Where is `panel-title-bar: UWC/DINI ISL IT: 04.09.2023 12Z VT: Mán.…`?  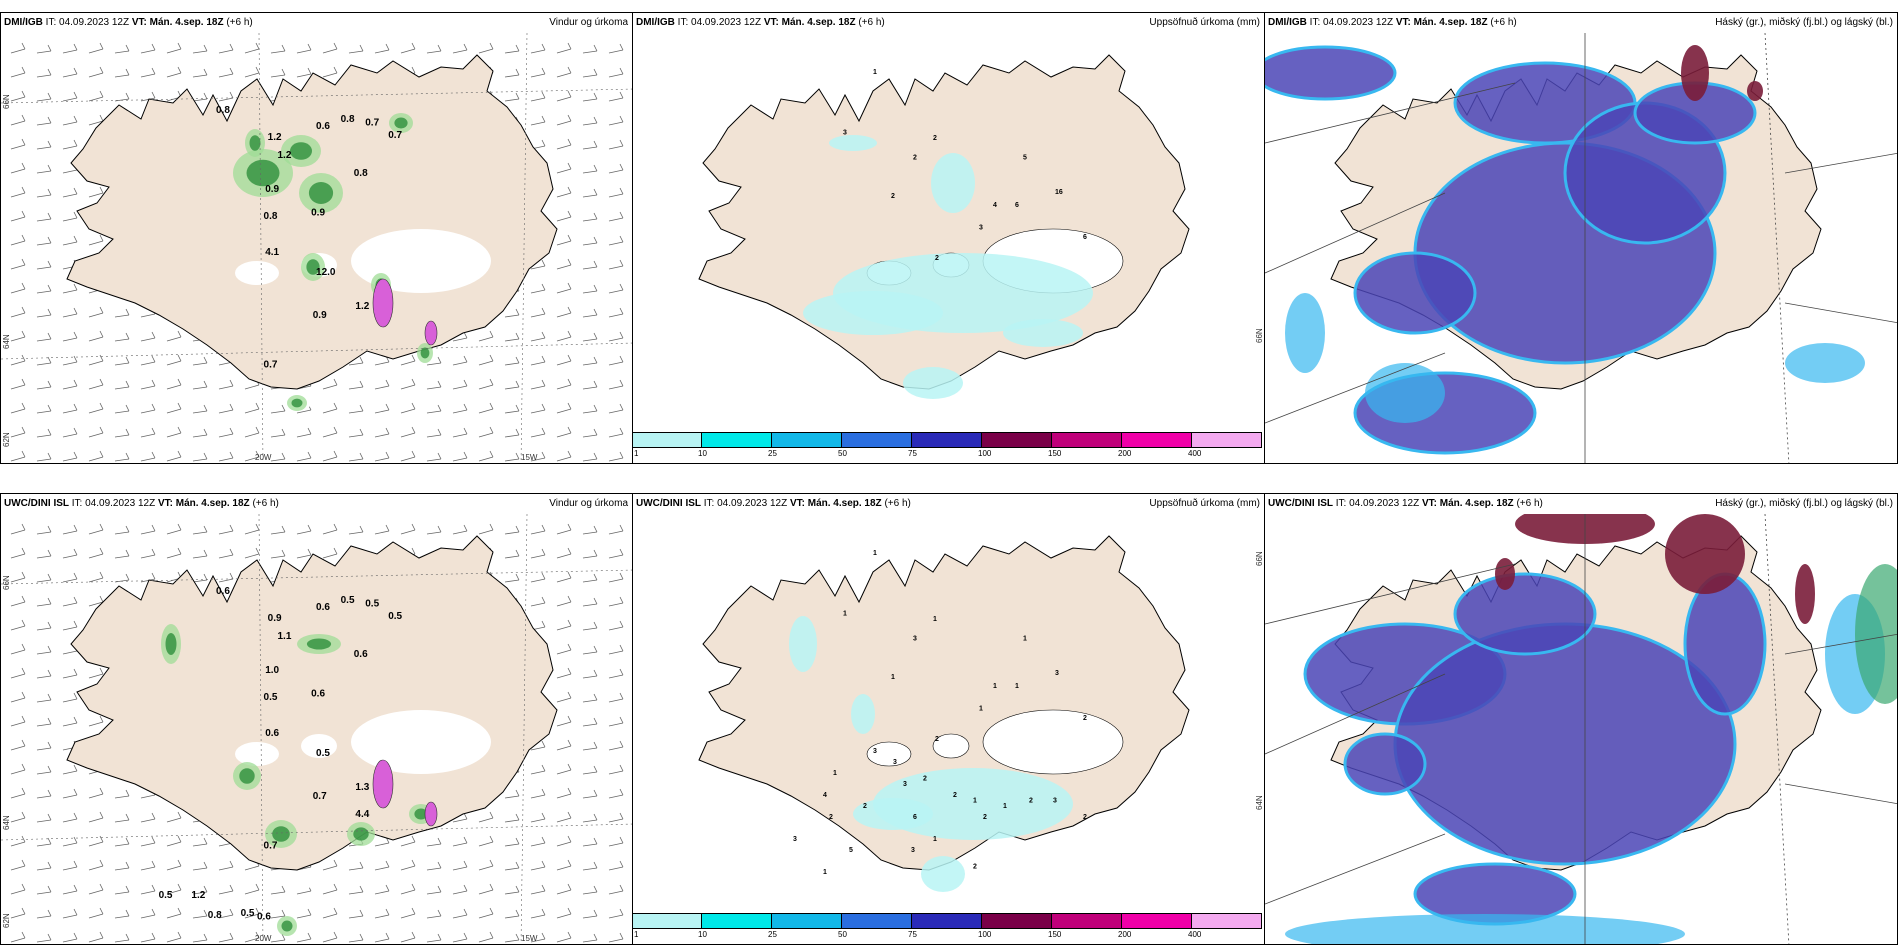 panel-title-bar: UWC/DINI ISL IT: 04.09.2023 12Z VT: Mán.… is located at coordinates (1581, 504).